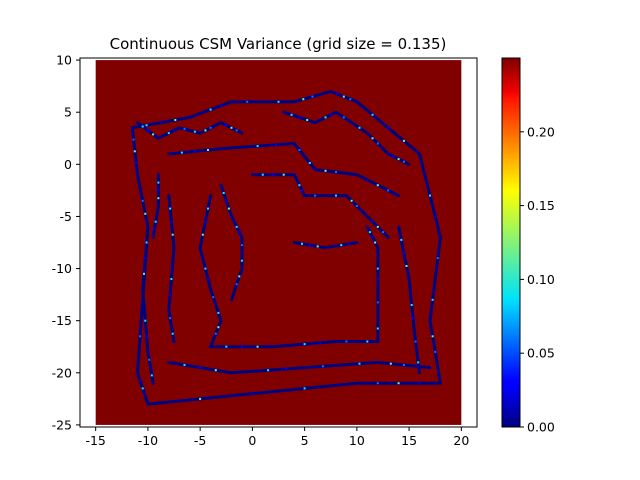 Image resolution: width=640 pixels, height=480 pixels. What do you see at coordinates (68, 164) in the screenshot?
I see `y-tick-label: 0` at bounding box center [68, 164].